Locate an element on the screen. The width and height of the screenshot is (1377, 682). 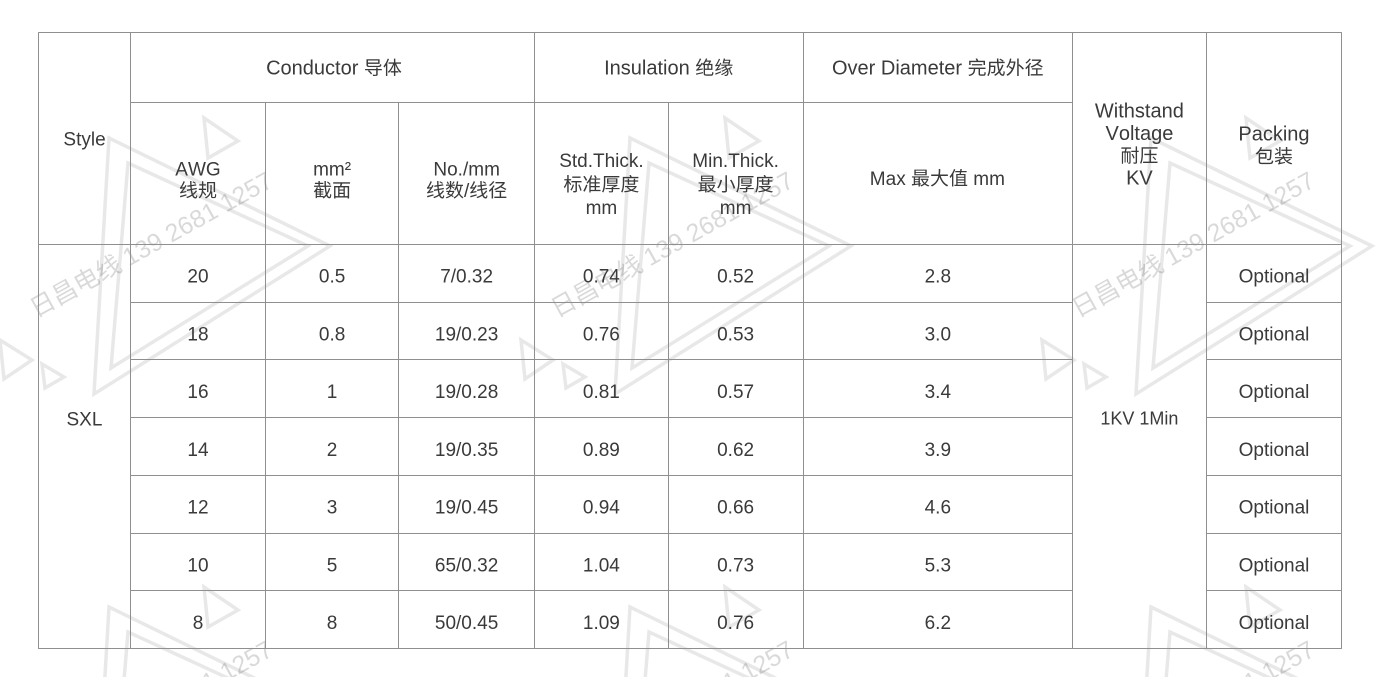
svg-text: 0.74 is located at coordinates (601, 277).